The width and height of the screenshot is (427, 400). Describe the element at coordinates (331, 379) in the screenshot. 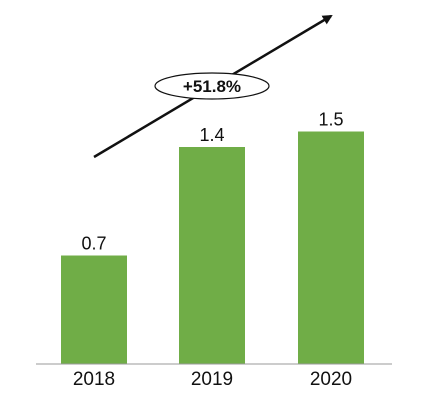

I see `x-tick-2020: 2020` at that location.